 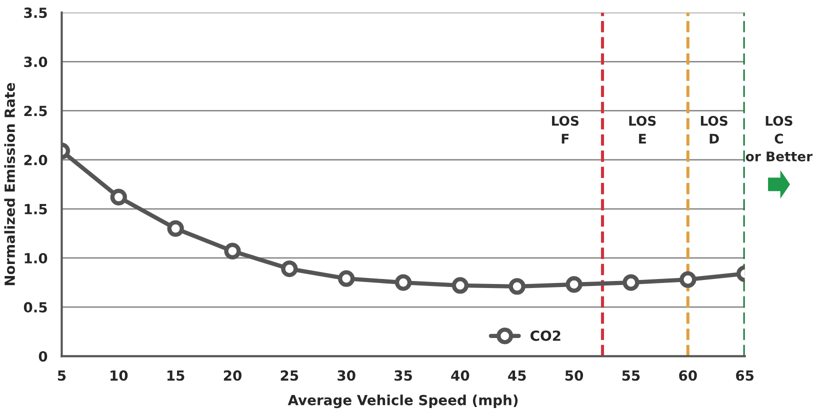 What do you see at coordinates (574, 375) in the screenshot?
I see `x-tick-label: 50` at bounding box center [574, 375].